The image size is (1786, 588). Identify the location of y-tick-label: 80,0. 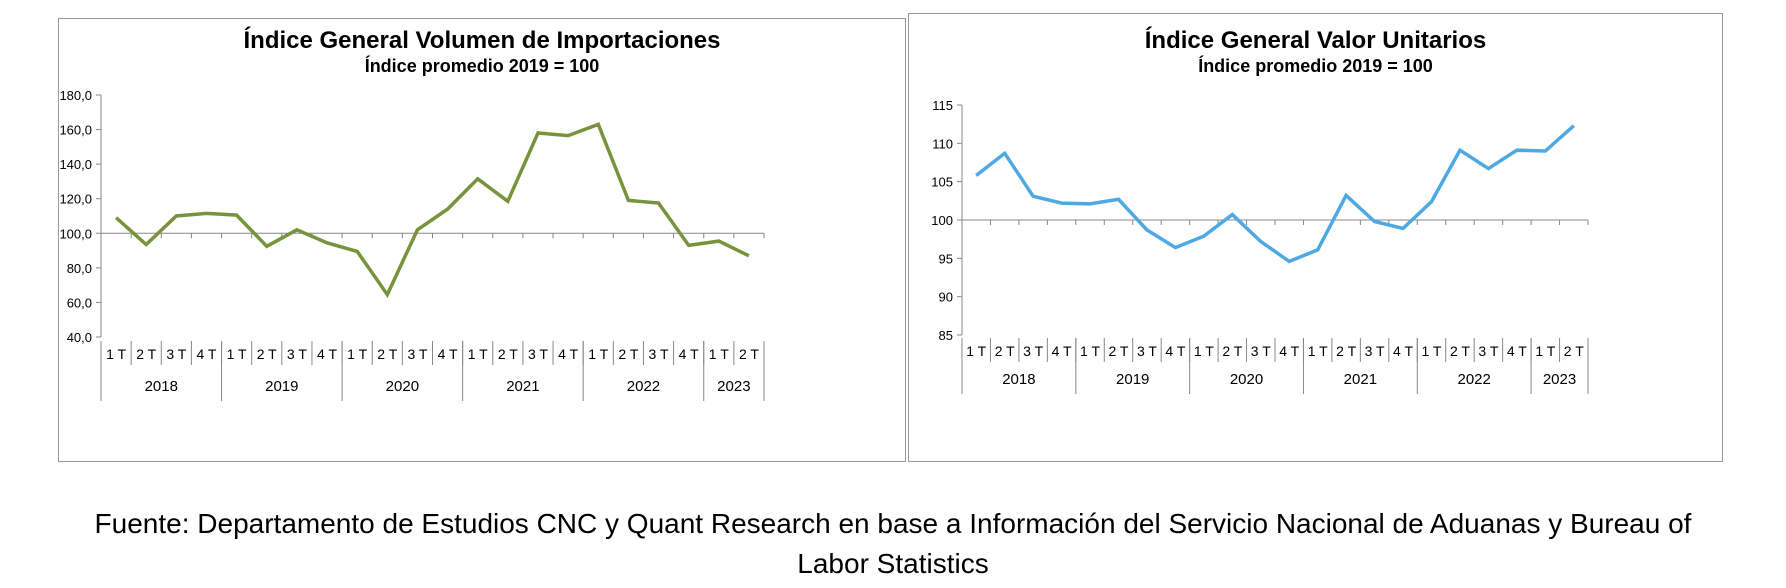
(79, 268).